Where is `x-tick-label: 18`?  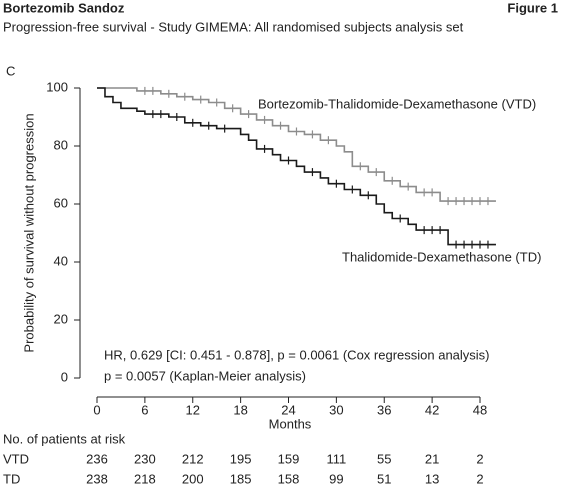
x-tick-label: 18 is located at coordinates (240, 409).